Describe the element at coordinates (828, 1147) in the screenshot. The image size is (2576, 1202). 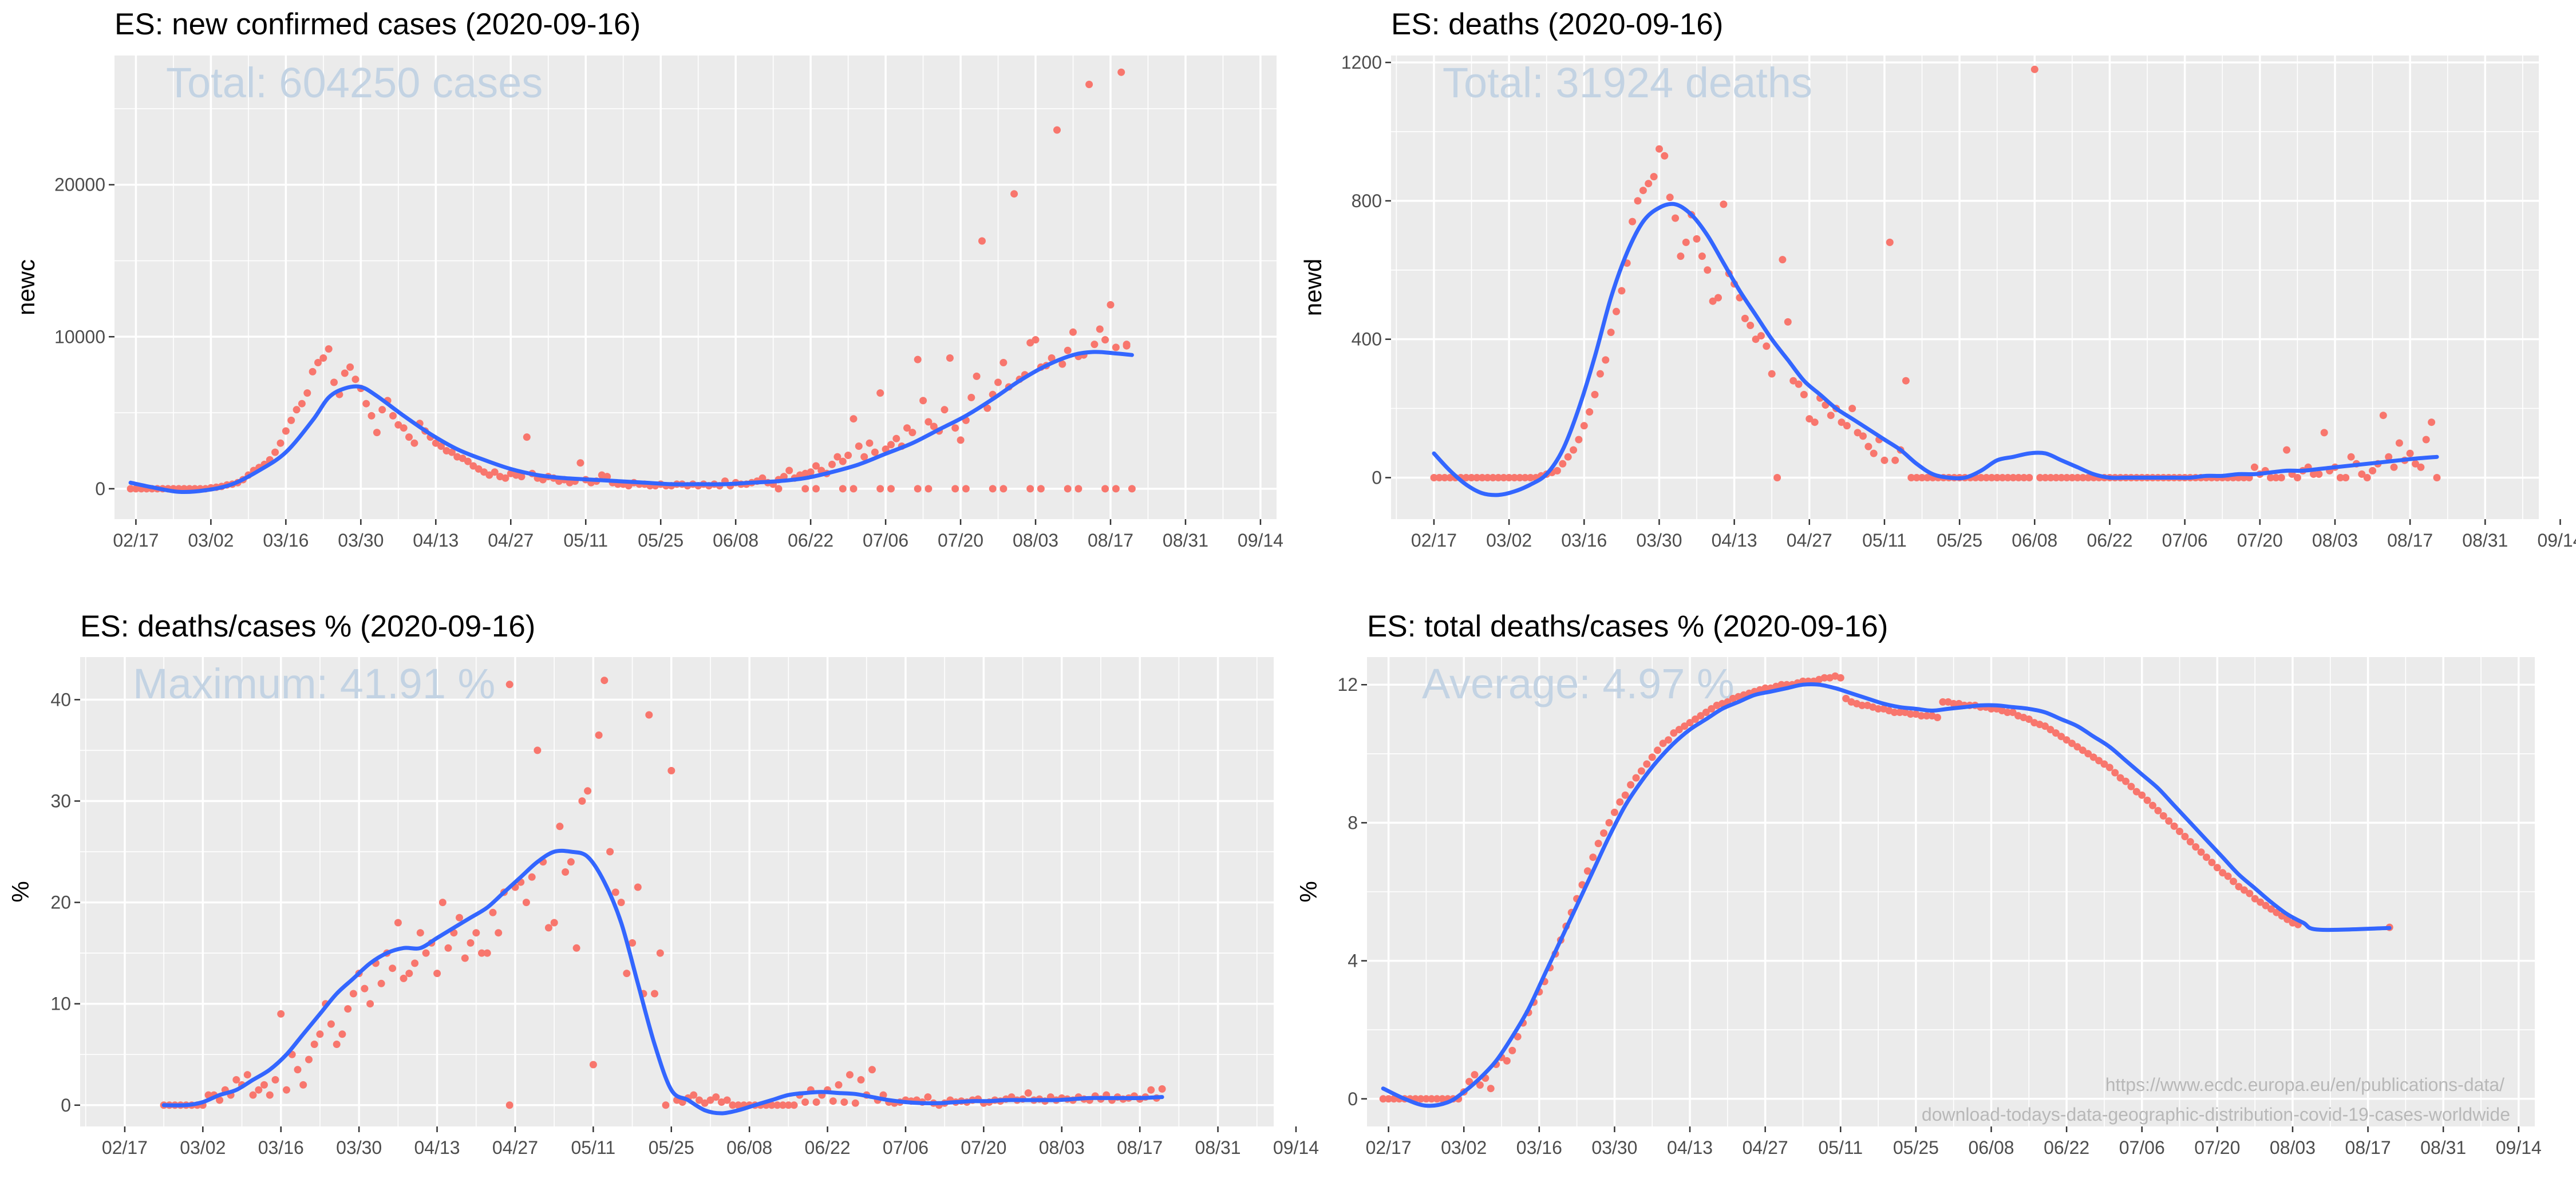
I see `x-tick-label: 06/22` at that location.